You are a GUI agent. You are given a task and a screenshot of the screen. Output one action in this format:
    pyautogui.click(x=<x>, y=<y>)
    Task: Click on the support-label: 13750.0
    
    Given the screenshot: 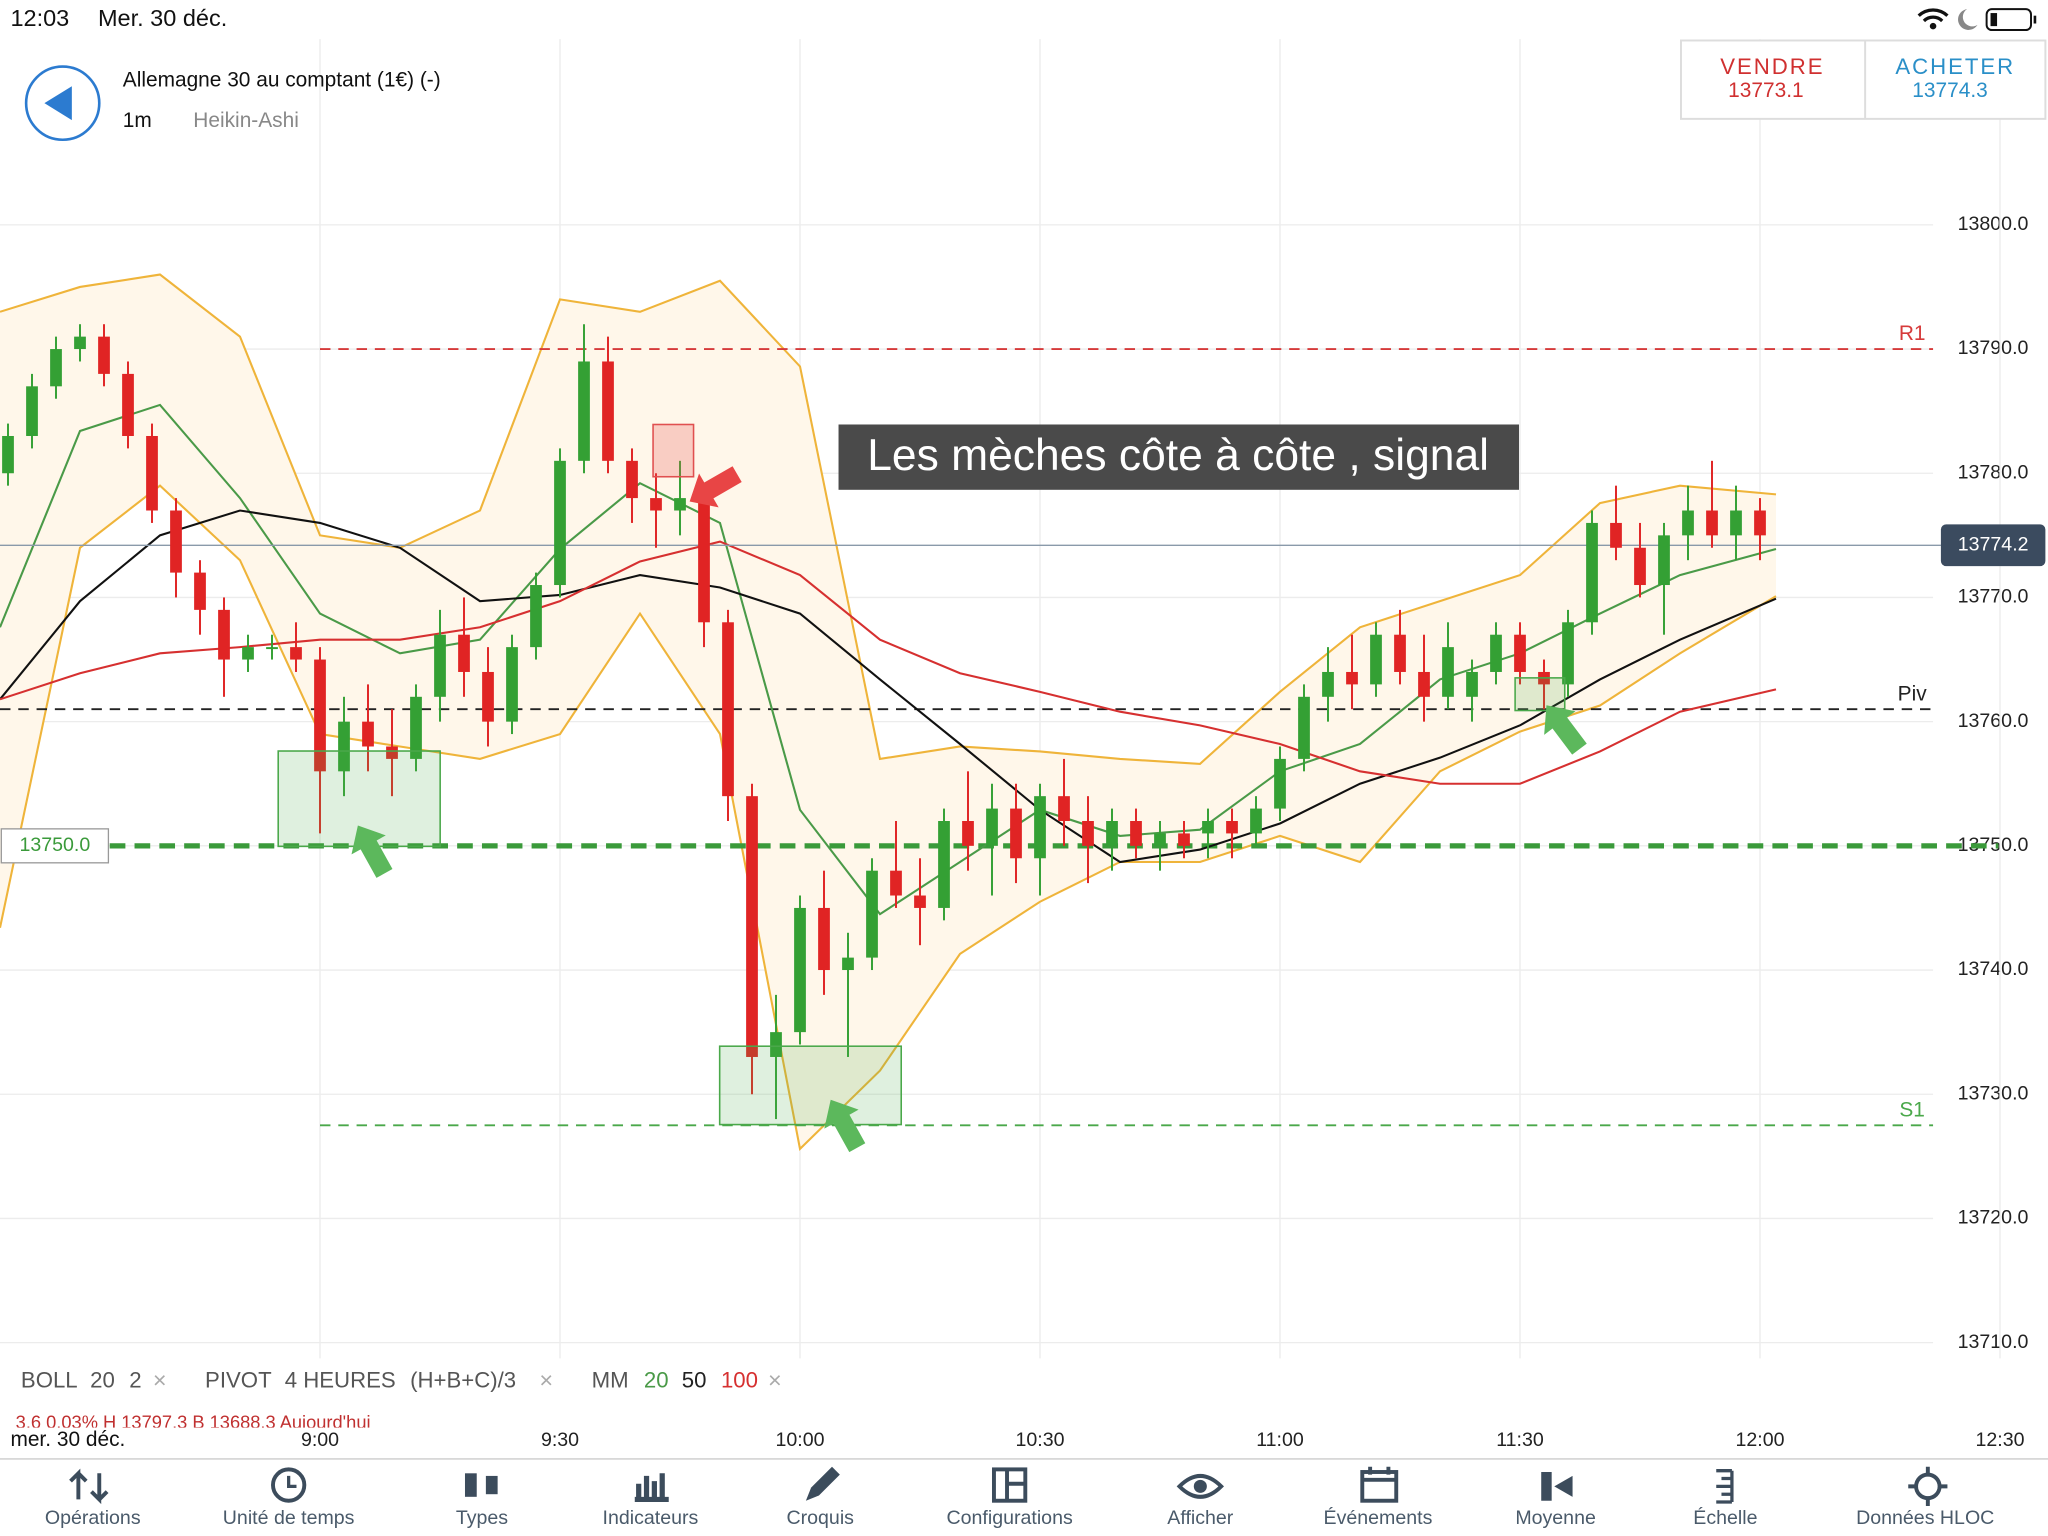 What is the action you would take?
    pyautogui.click(x=54, y=845)
    